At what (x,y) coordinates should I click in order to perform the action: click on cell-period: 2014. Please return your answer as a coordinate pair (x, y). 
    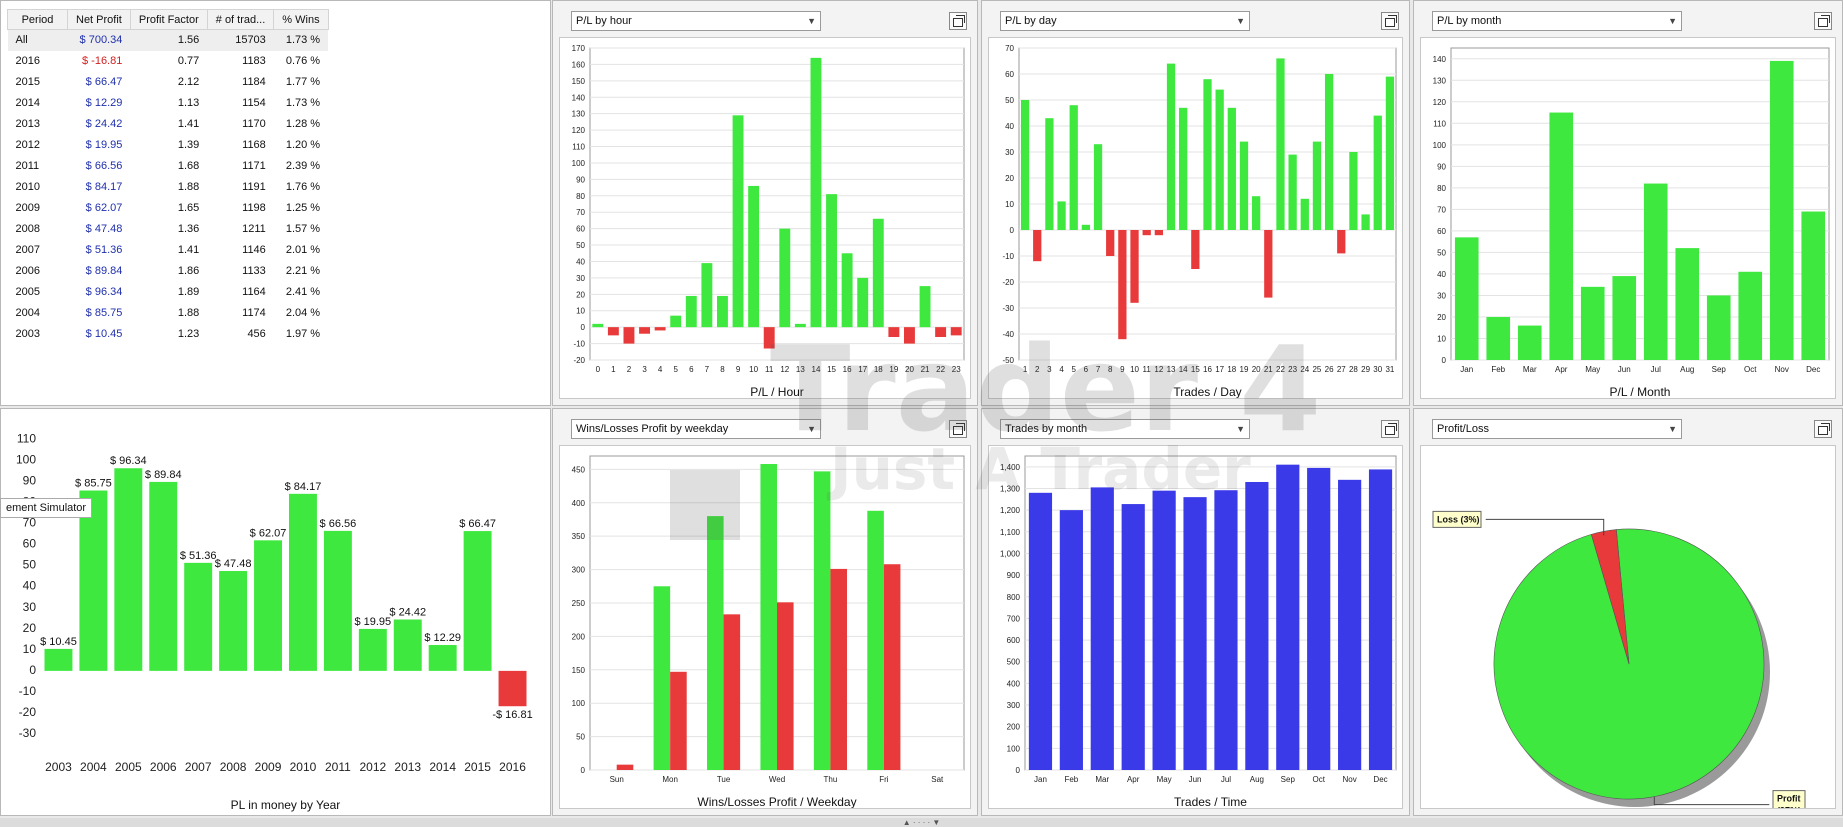
    Looking at the image, I should click on (27, 103).